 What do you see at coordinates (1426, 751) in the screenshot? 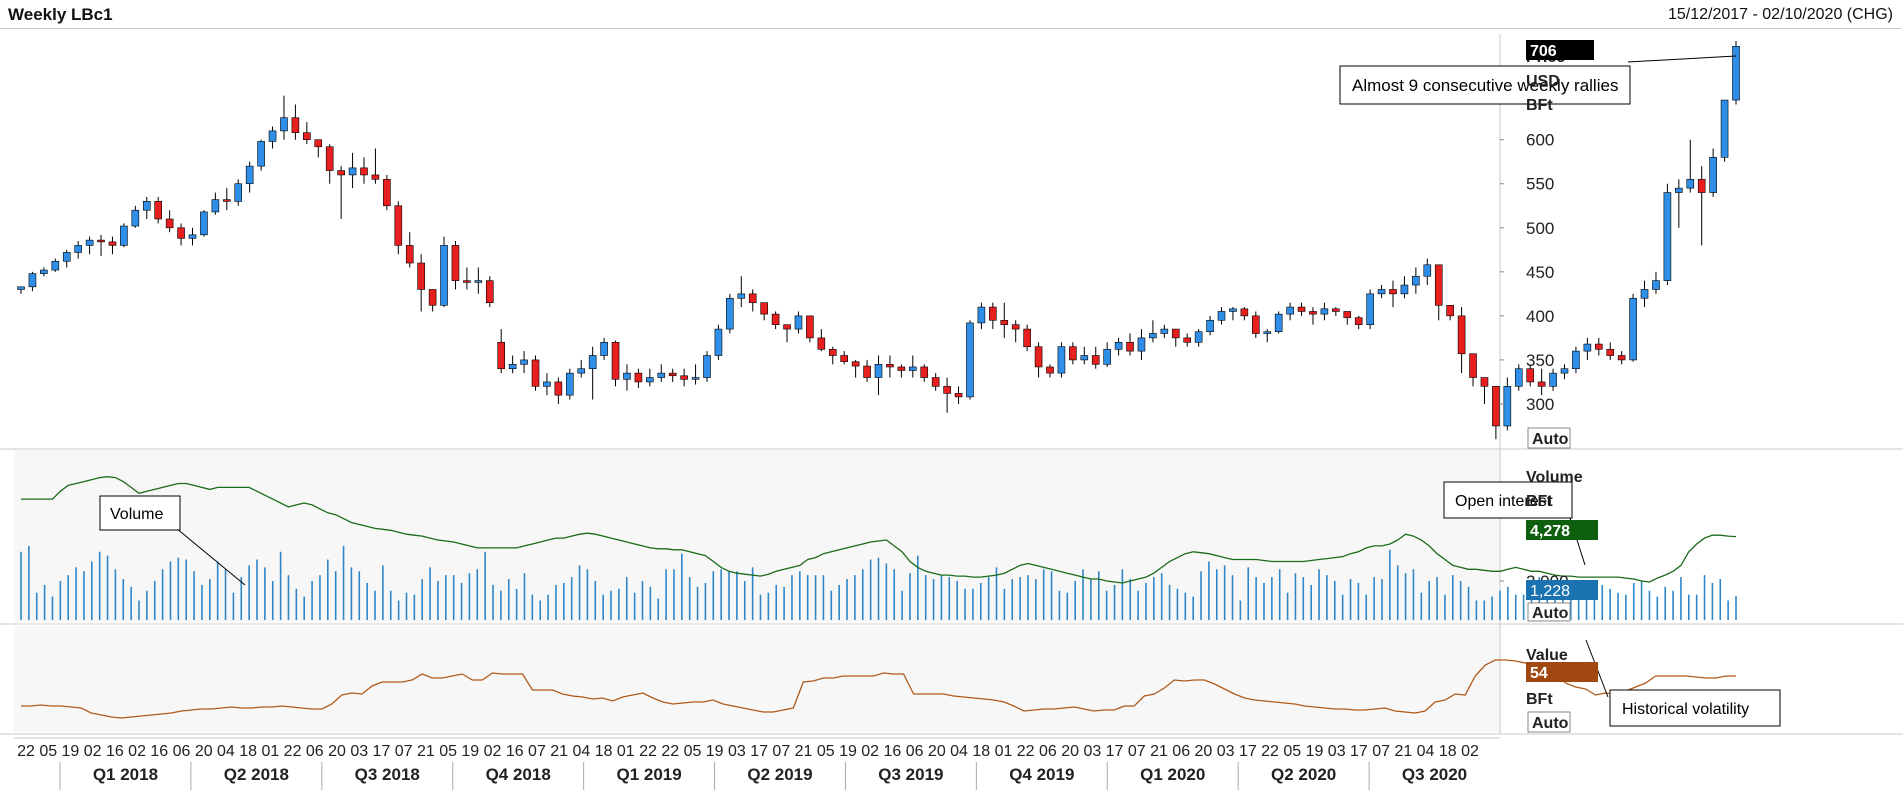
I see `date-tick-label: 04` at bounding box center [1426, 751].